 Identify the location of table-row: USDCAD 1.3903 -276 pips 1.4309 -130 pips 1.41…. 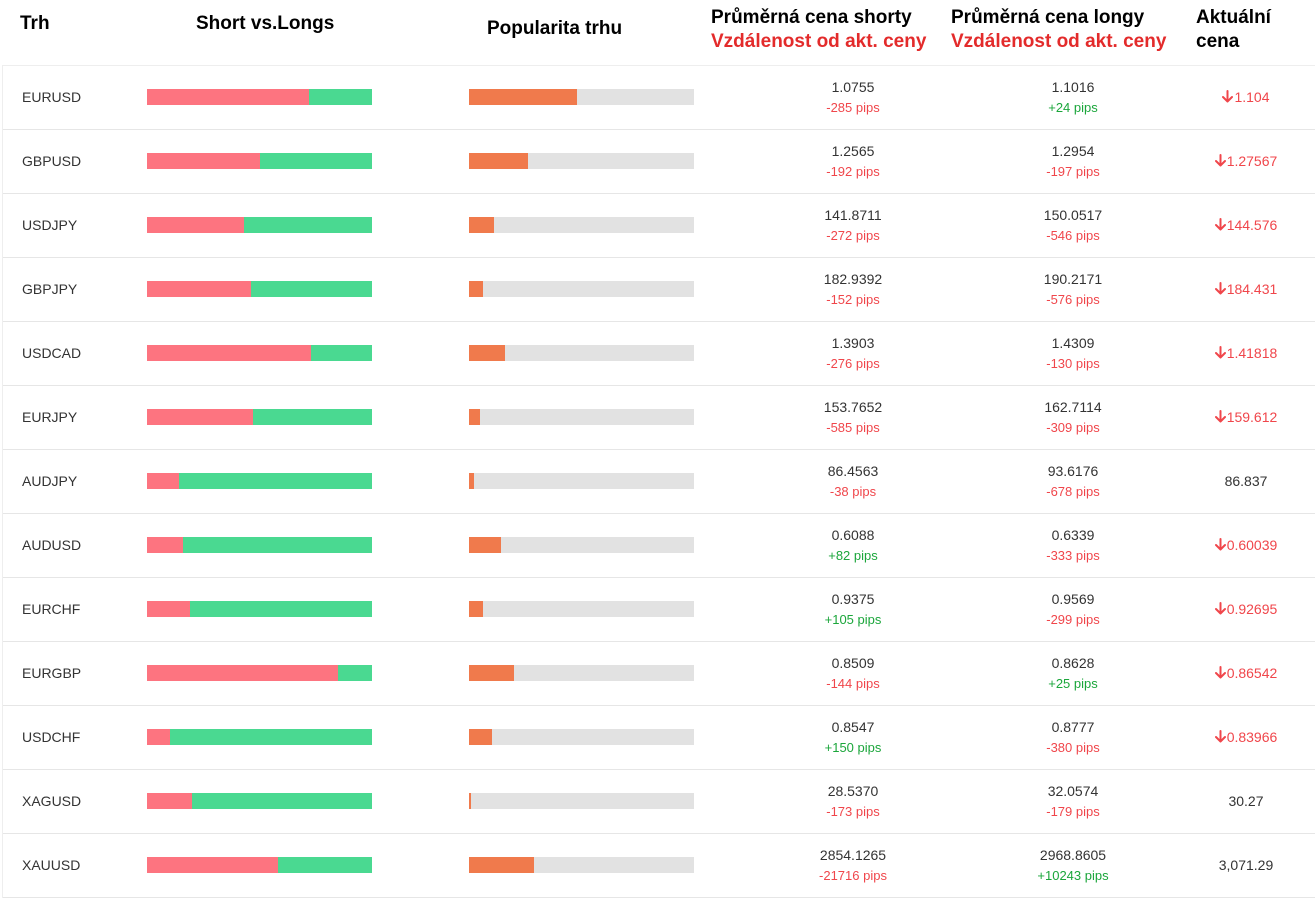
(659, 354).